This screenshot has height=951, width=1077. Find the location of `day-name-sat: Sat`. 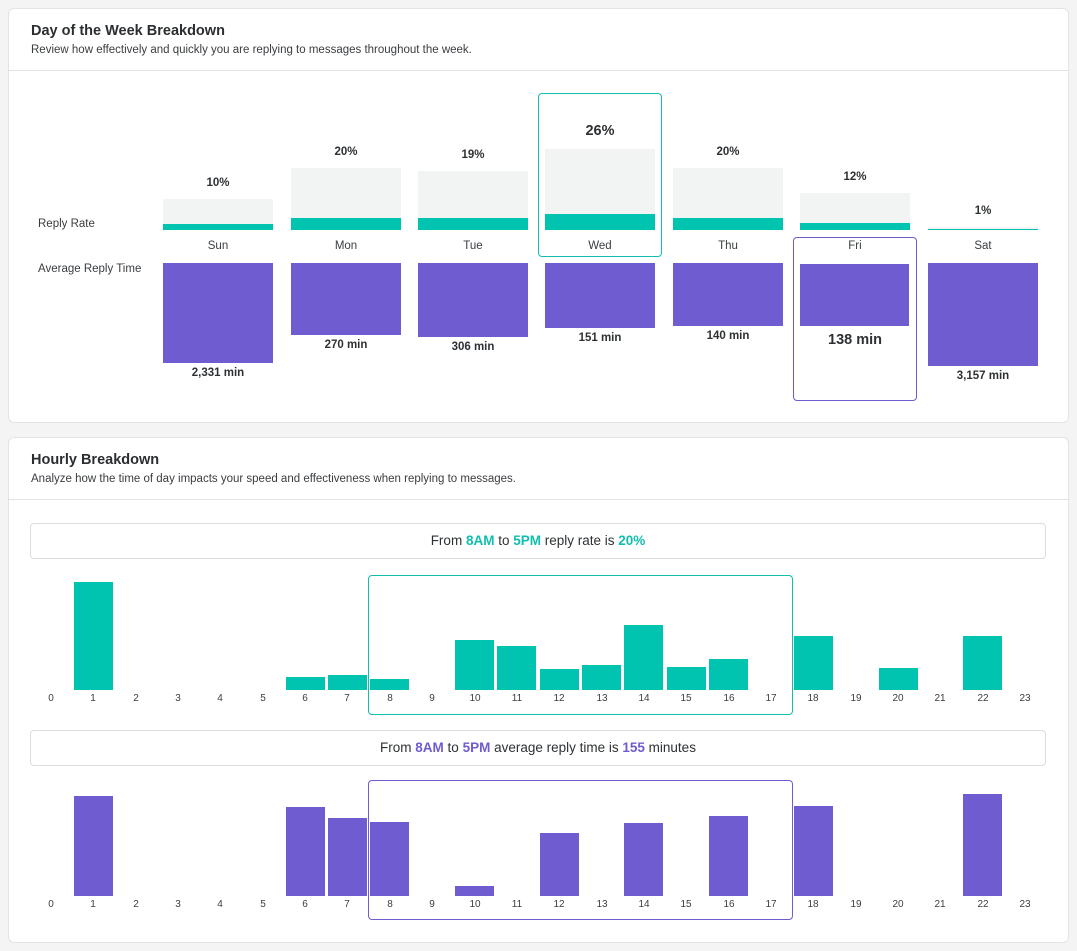

day-name-sat: Sat is located at coordinates (983, 246).